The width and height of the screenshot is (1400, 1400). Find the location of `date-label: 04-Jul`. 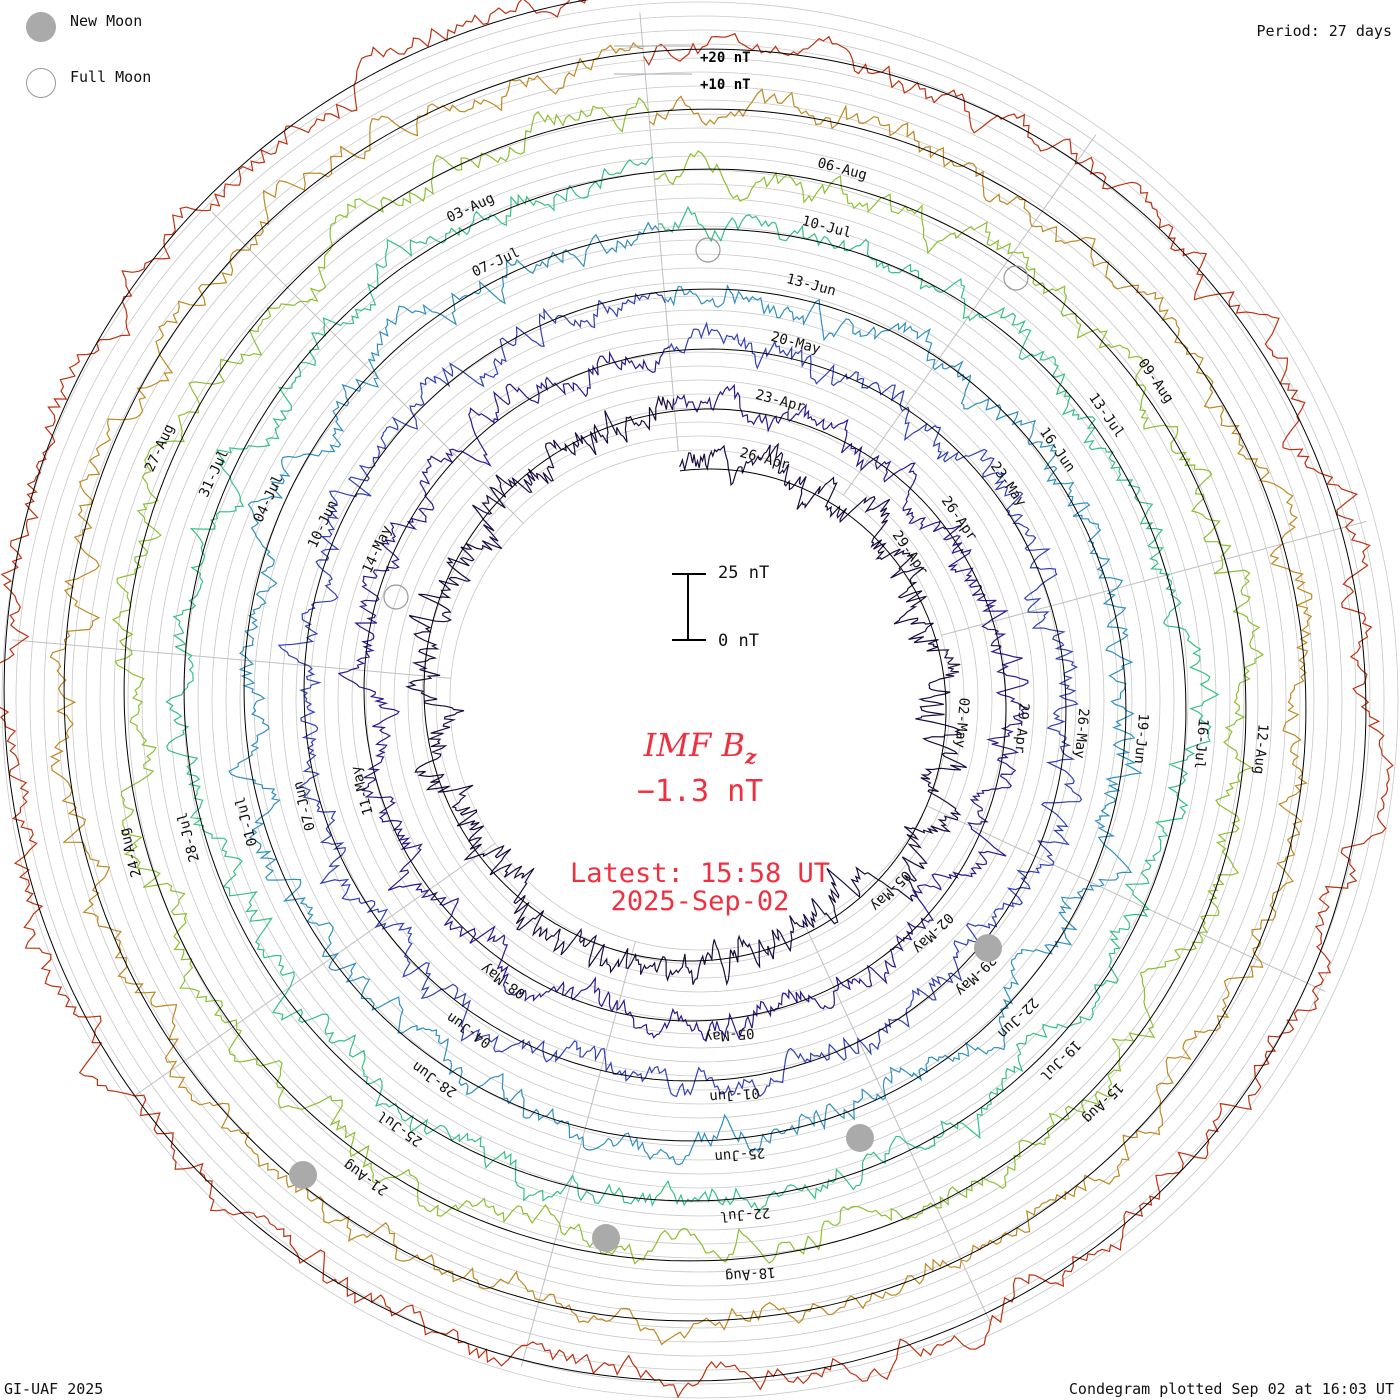

date-label: 04-Jul is located at coordinates (269, 498).